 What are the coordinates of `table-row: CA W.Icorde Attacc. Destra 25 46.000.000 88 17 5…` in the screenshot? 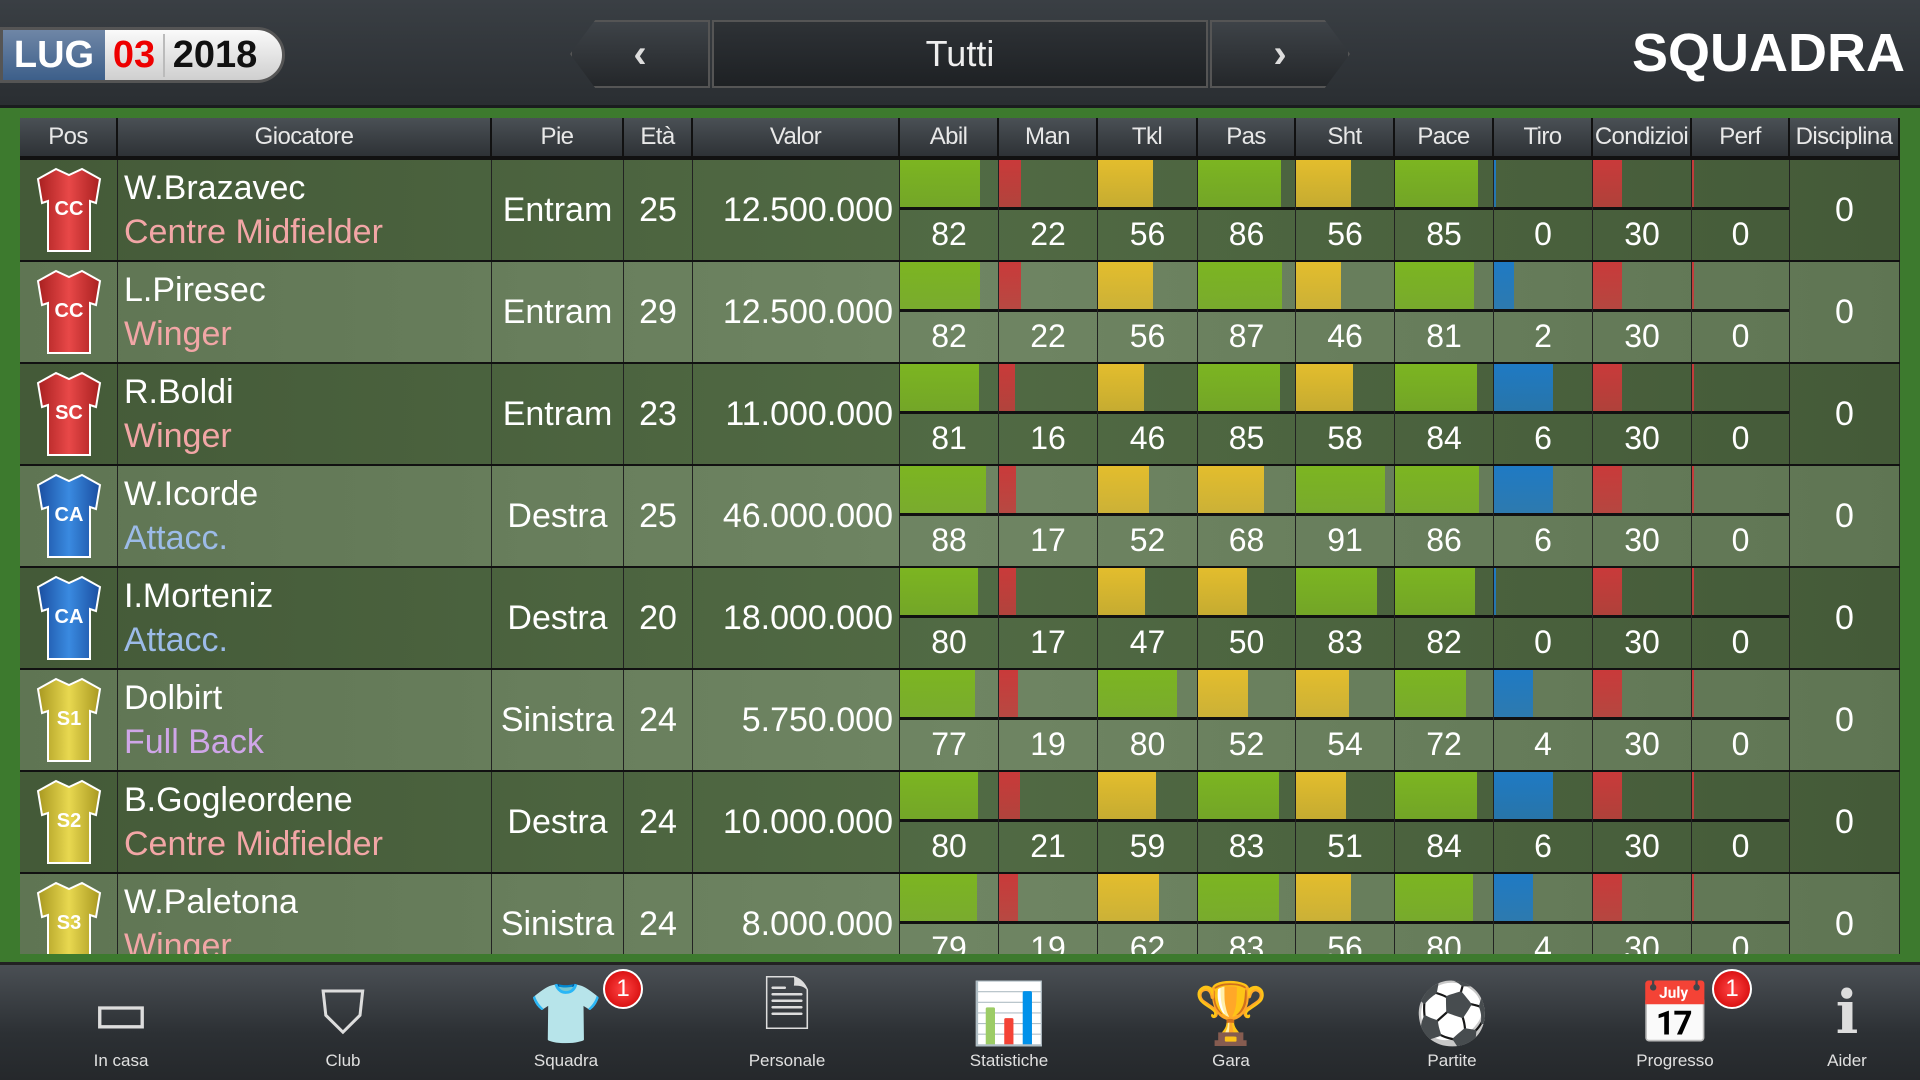 It's located at (960, 517).